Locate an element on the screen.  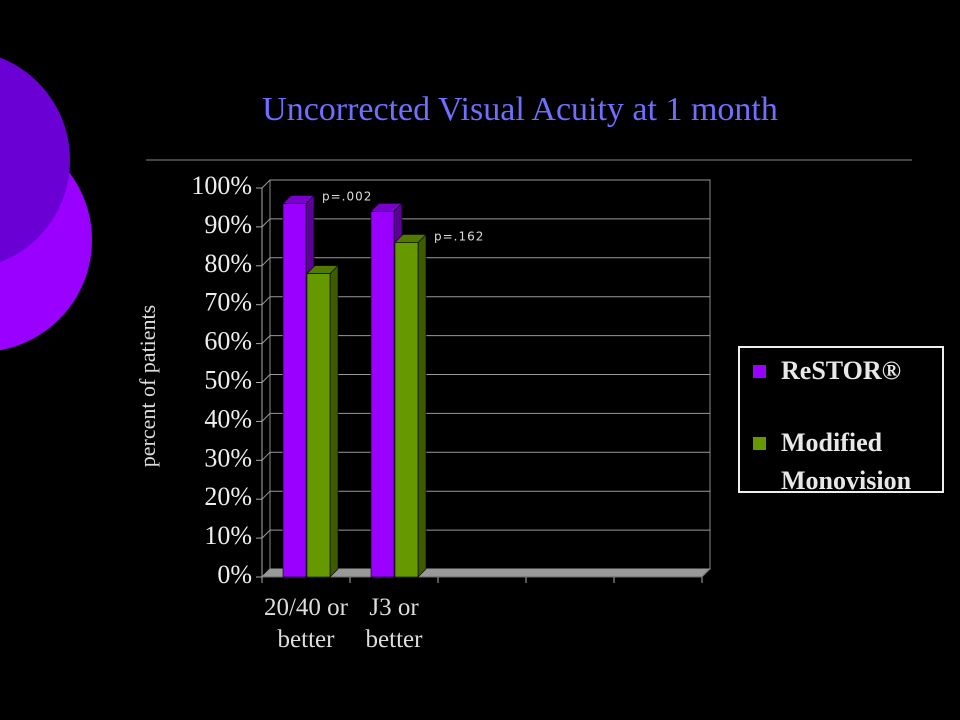
legend-label: Modified Monovision is located at coordinates (846, 461).